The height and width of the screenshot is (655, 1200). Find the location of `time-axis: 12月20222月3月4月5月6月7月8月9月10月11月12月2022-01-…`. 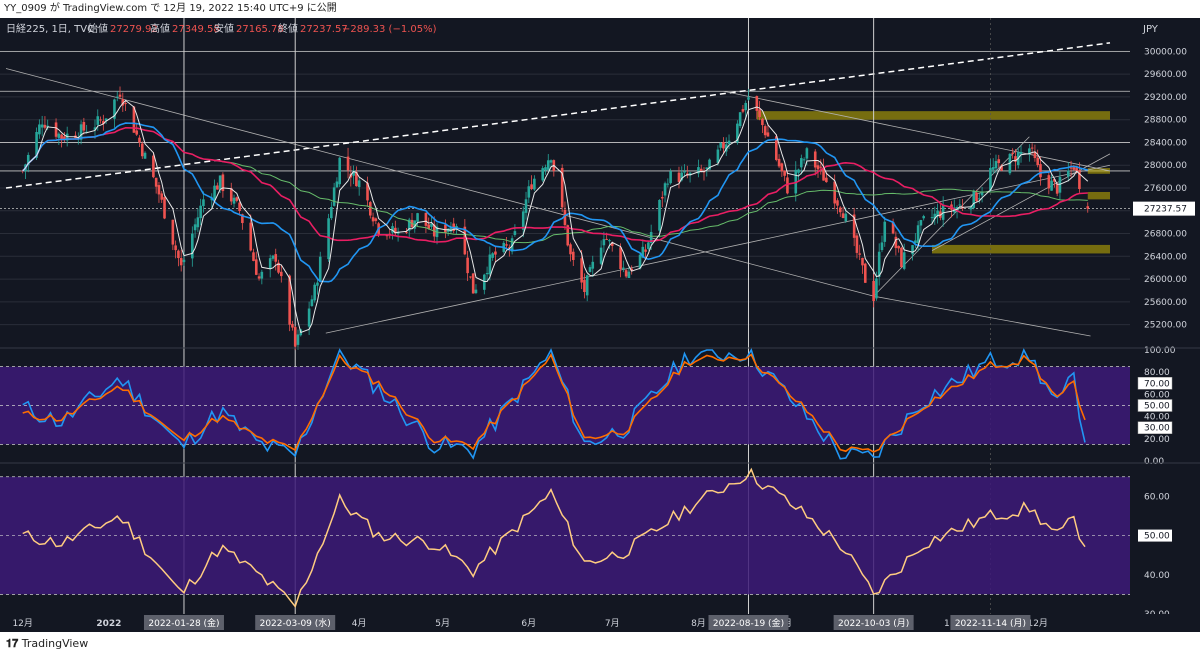

time-axis: 12月20222月3月4月5月6月7月8月9月10月11月12月2022-01-… is located at coordinates (600, 623).